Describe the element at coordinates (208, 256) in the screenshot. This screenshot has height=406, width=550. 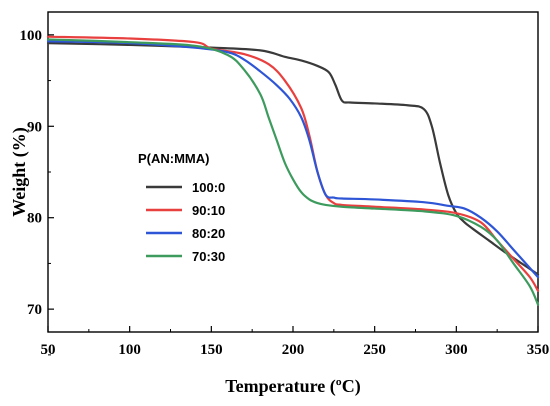
I see `legend-label-70-30: 70:30` at that location.